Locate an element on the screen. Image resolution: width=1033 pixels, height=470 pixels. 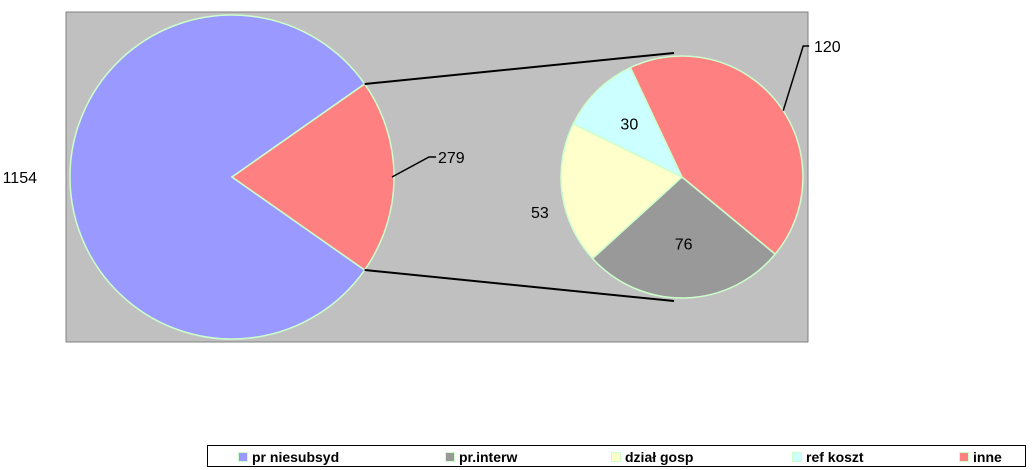
connector-bottom is located at coordinates (519, 285).